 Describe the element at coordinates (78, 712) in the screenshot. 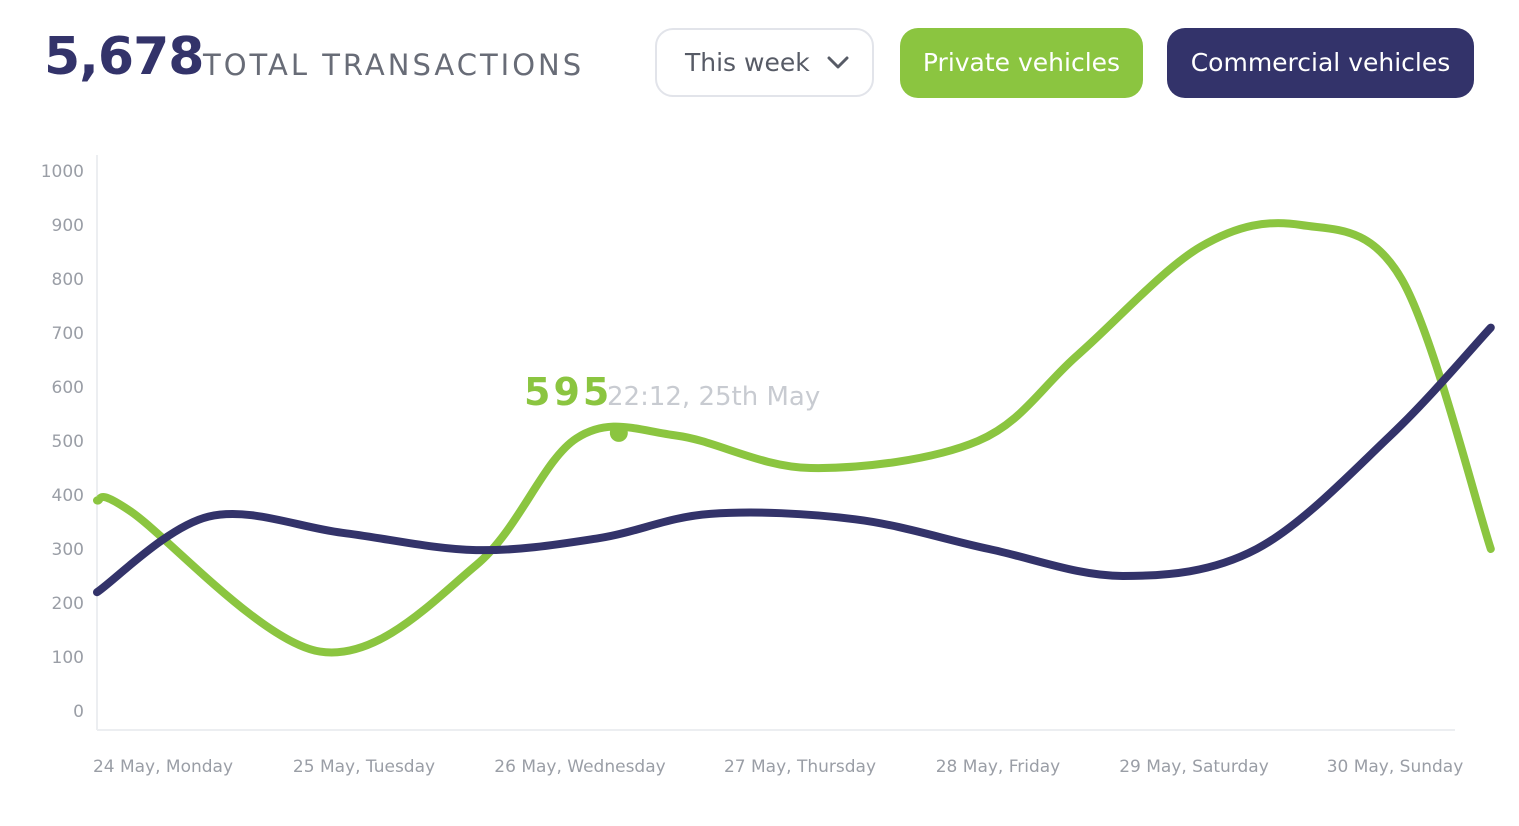

I see `y-tick-label: 0` at that location.